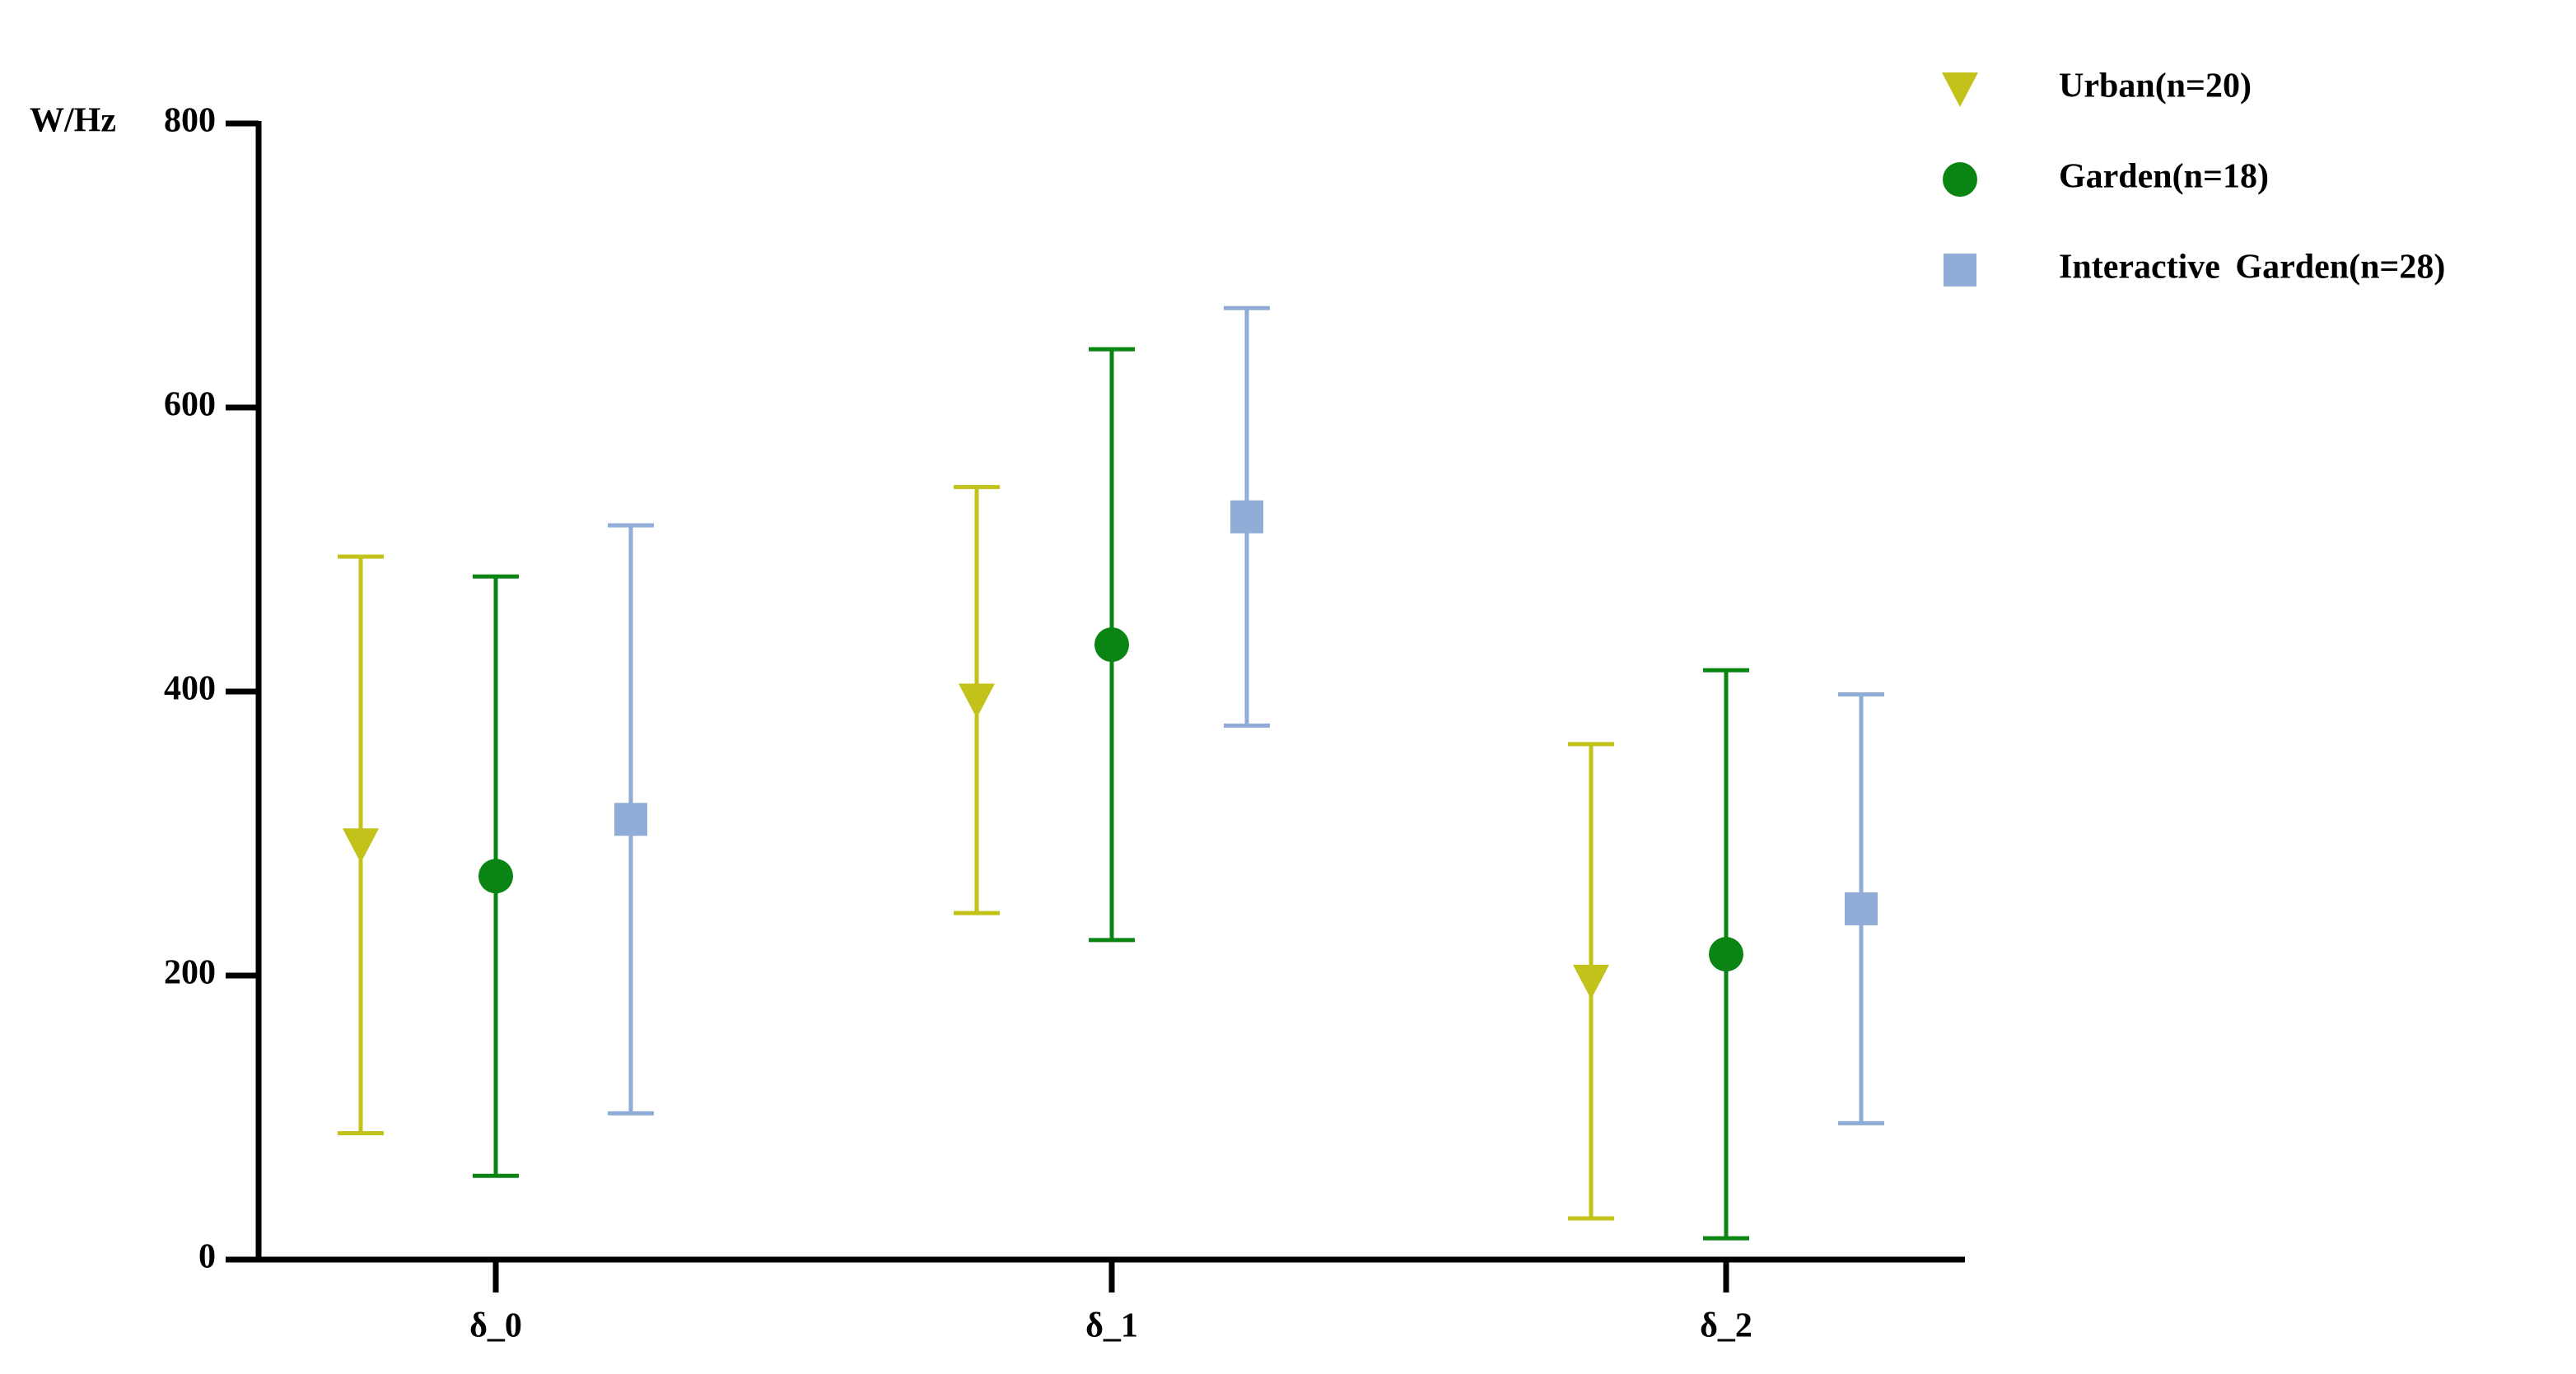 This screenshot has width=2576, height=1374. I want to click on x-tick-label: δ_2, so click(1726, 1326).